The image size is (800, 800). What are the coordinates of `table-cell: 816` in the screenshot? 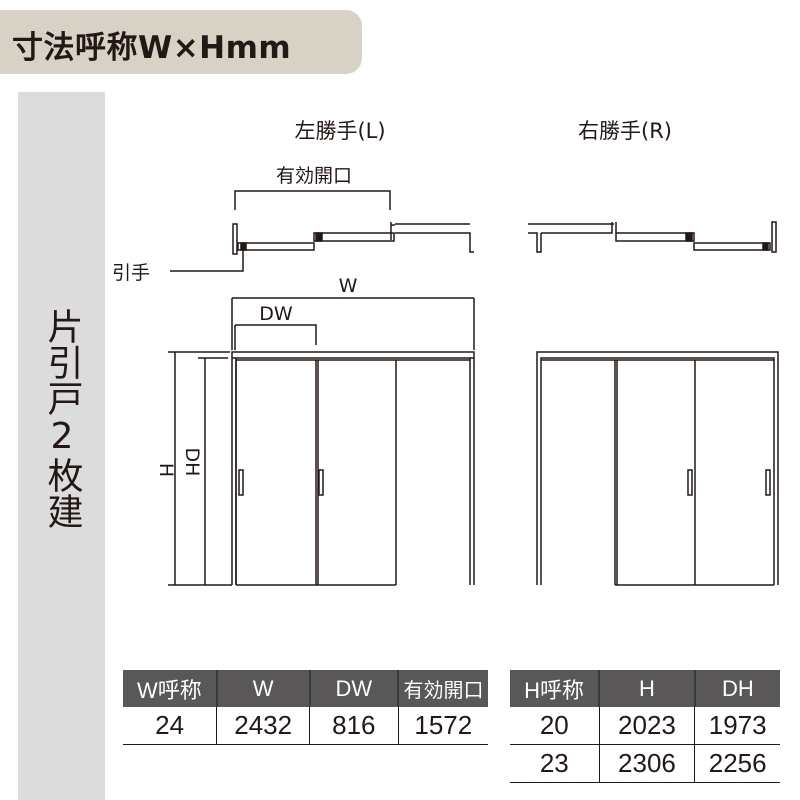 It's located at (354, 726).